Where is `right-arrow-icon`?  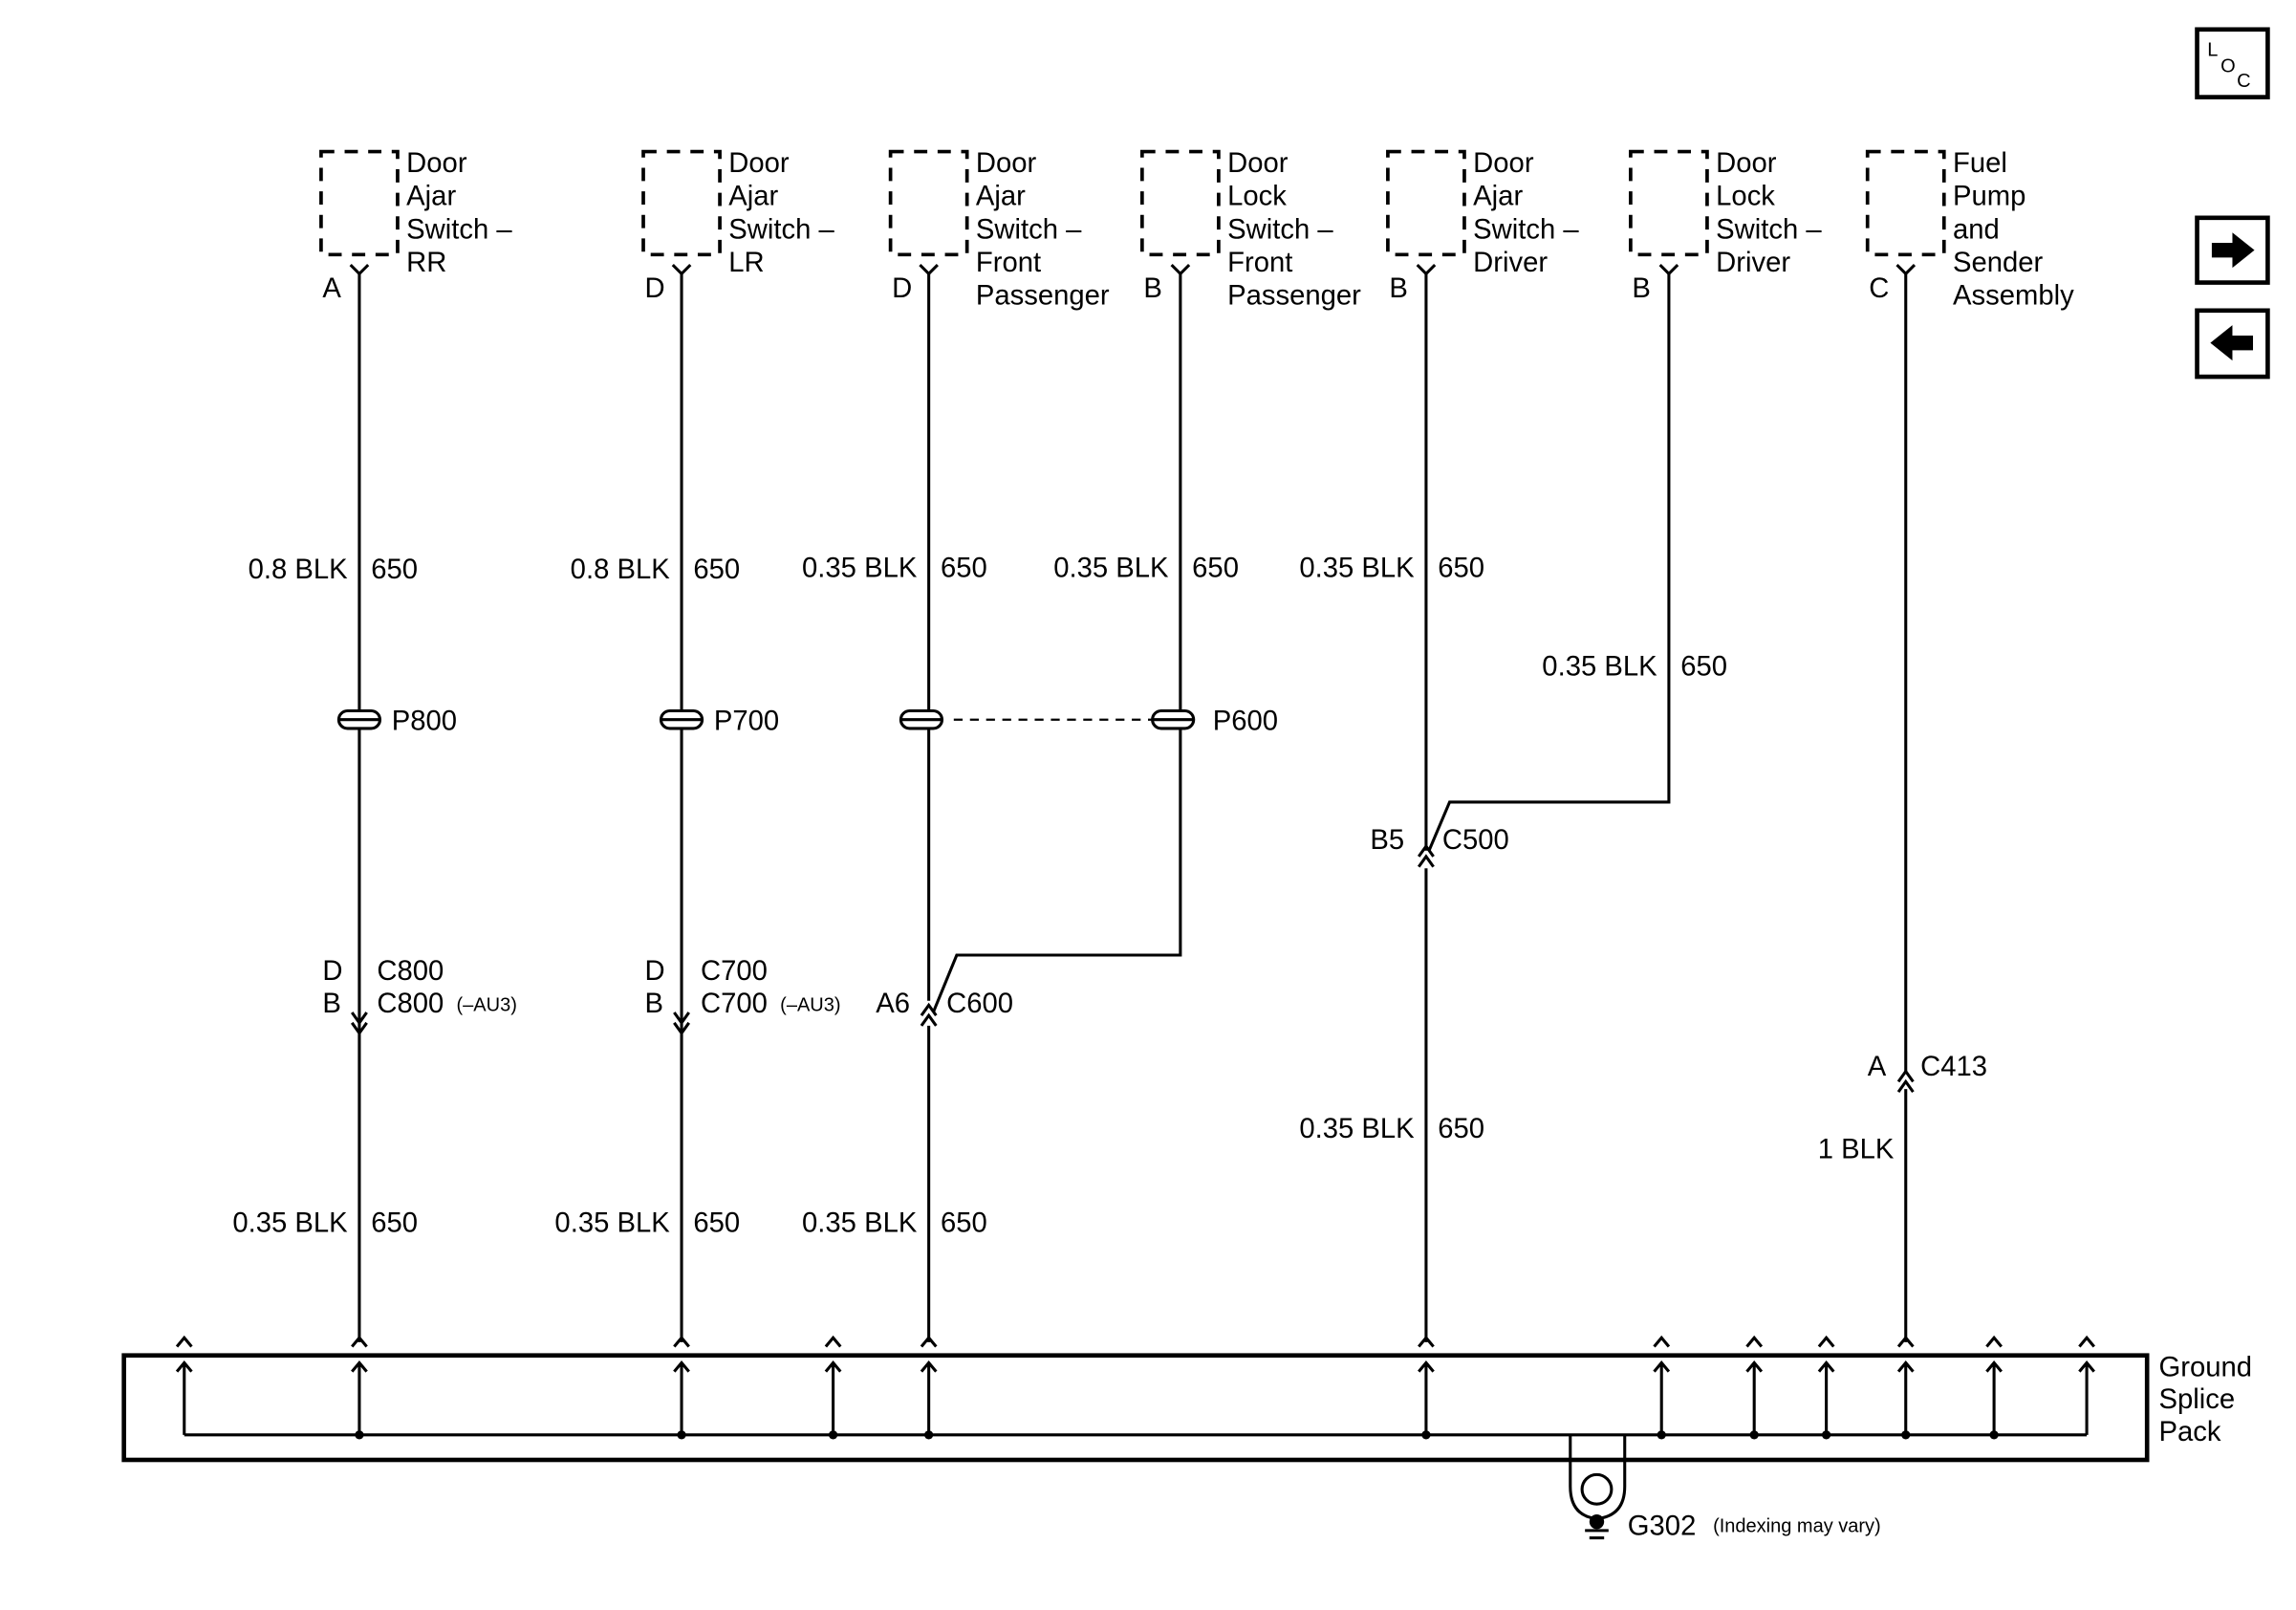
right-arrow-icon is located at coordinates (2233, 250).